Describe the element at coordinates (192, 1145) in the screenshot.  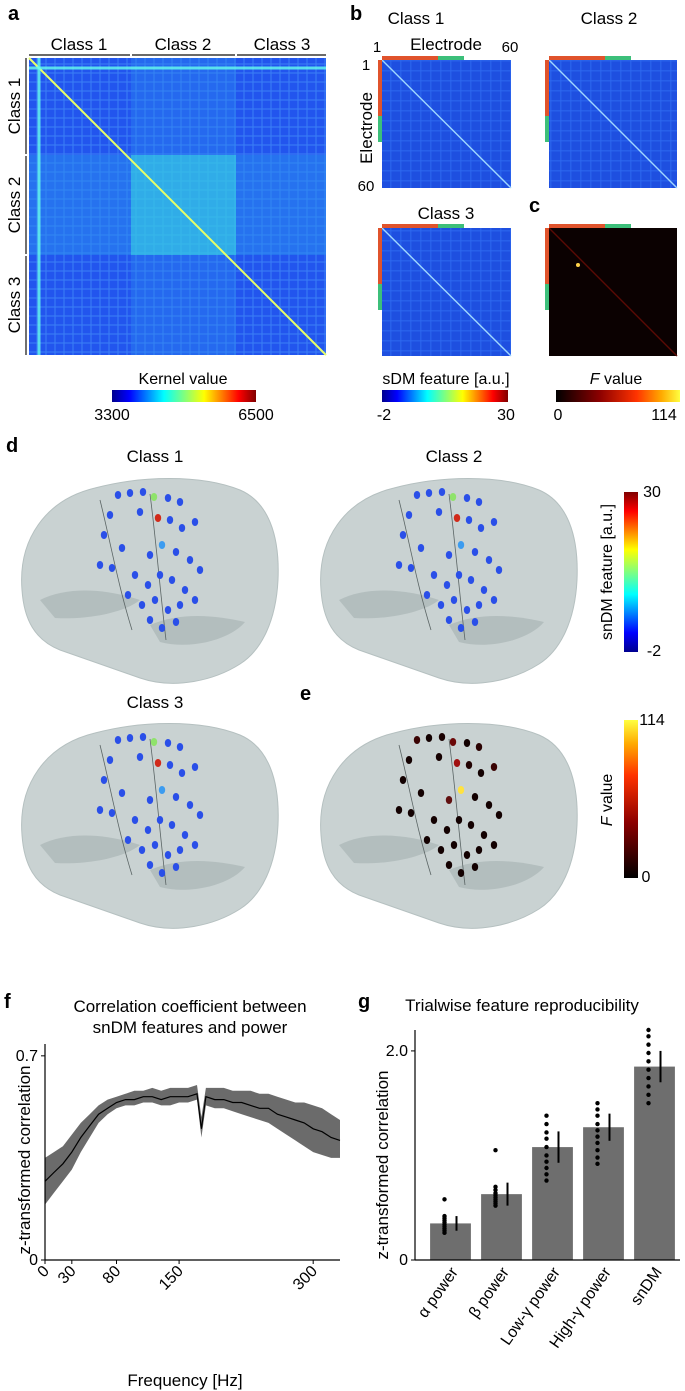
I see `confidence-band` at that location.